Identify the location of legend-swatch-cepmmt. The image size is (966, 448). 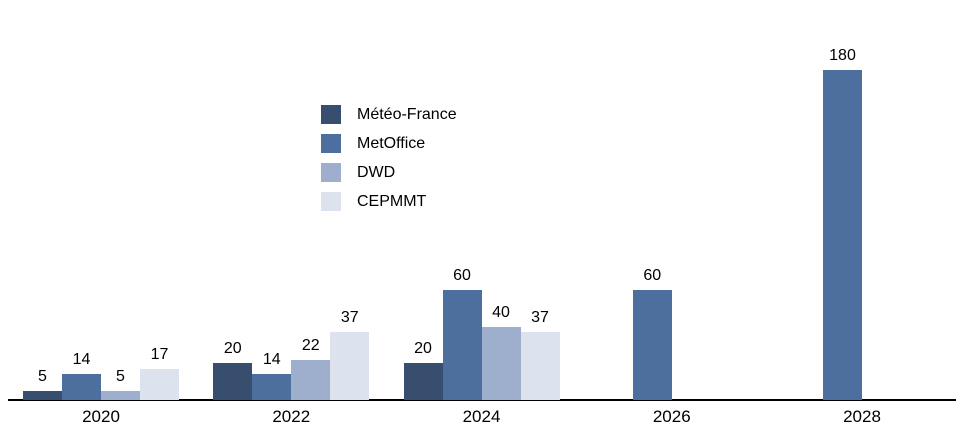
(331, 201).